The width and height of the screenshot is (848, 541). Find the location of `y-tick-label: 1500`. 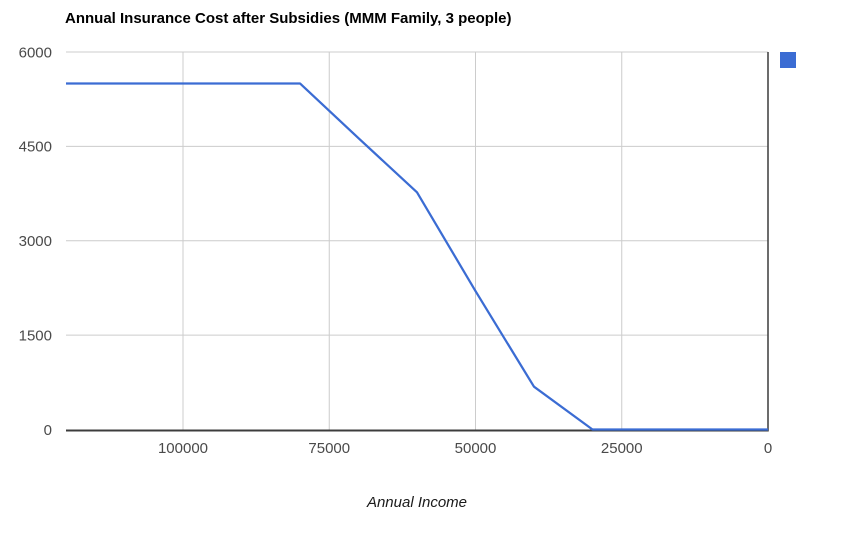

y-tick-label: 1500 is located at coordinates (35, 335).